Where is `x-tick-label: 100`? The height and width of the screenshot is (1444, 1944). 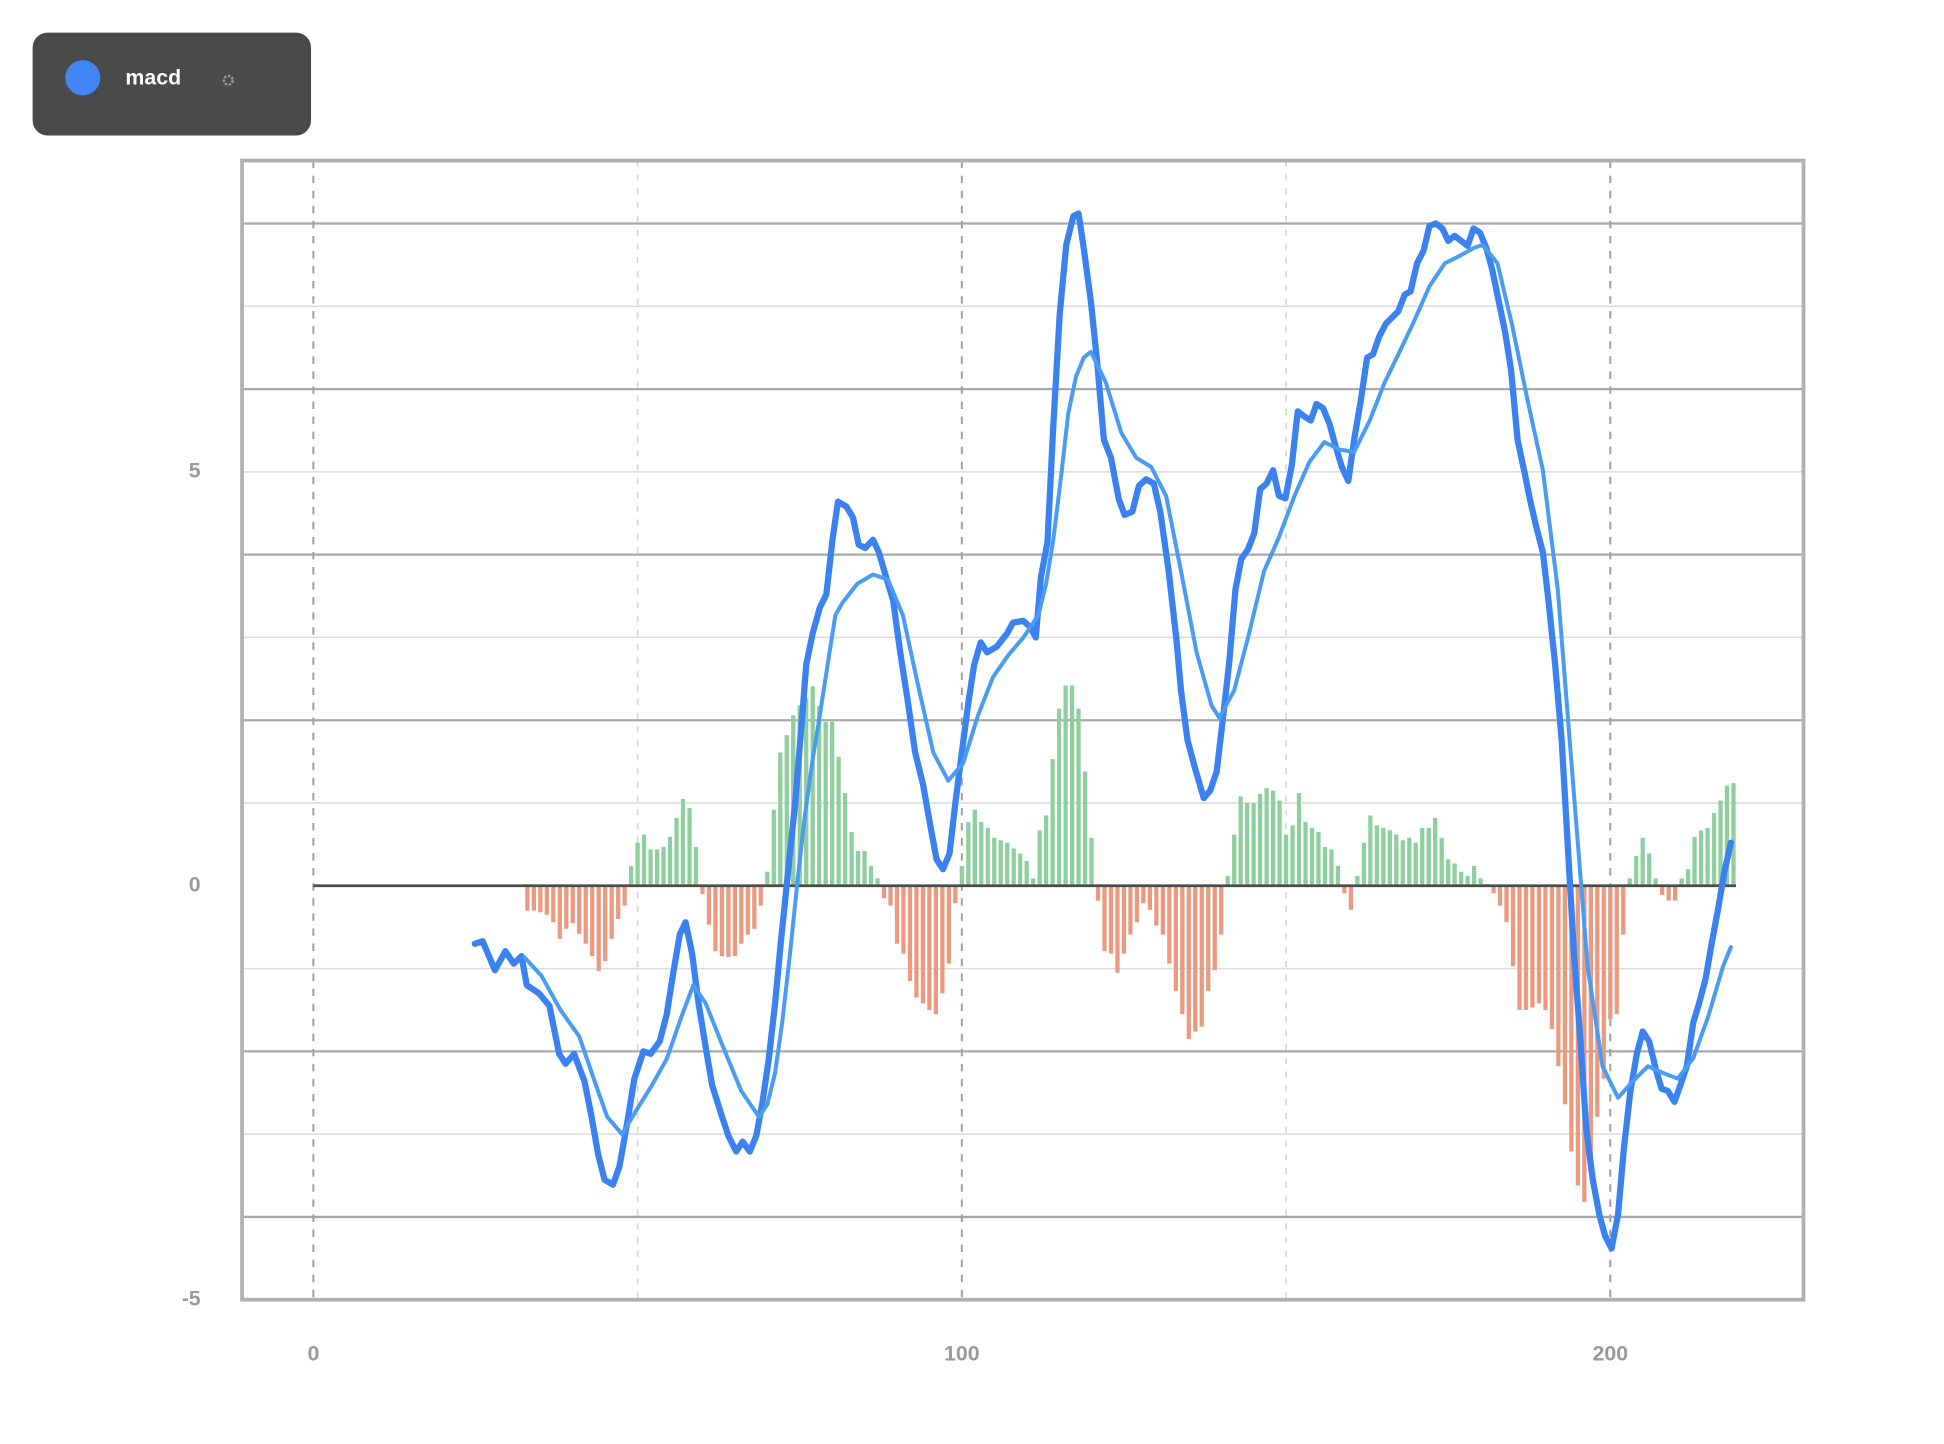
x-tick-label: 100 is located at coordinates (962, 1354).